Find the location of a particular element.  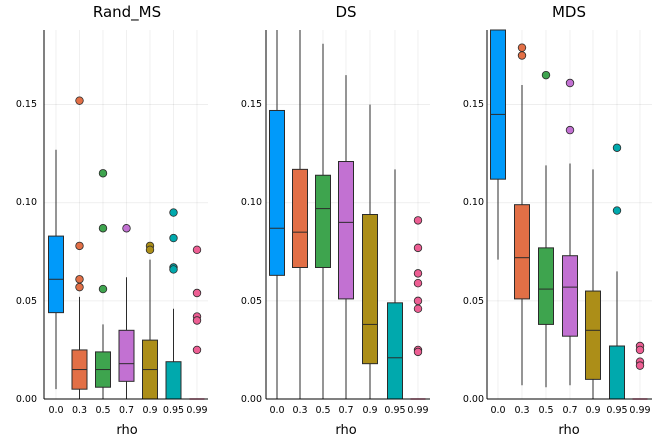

x-tick-label: 0.3 is located at coordinates (521, 410).